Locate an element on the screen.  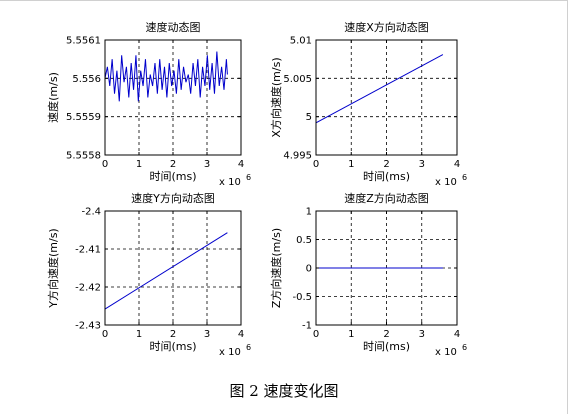
y-tick-label: 4.995 is located at coordinates (297, 156).